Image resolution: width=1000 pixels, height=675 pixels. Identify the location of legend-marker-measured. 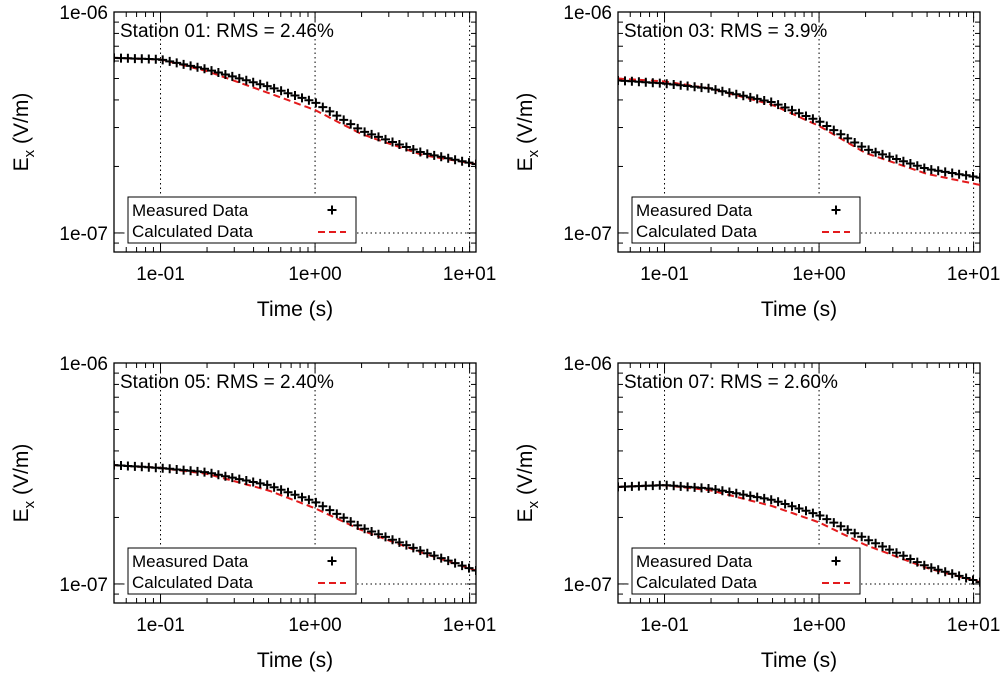
(836, 210).